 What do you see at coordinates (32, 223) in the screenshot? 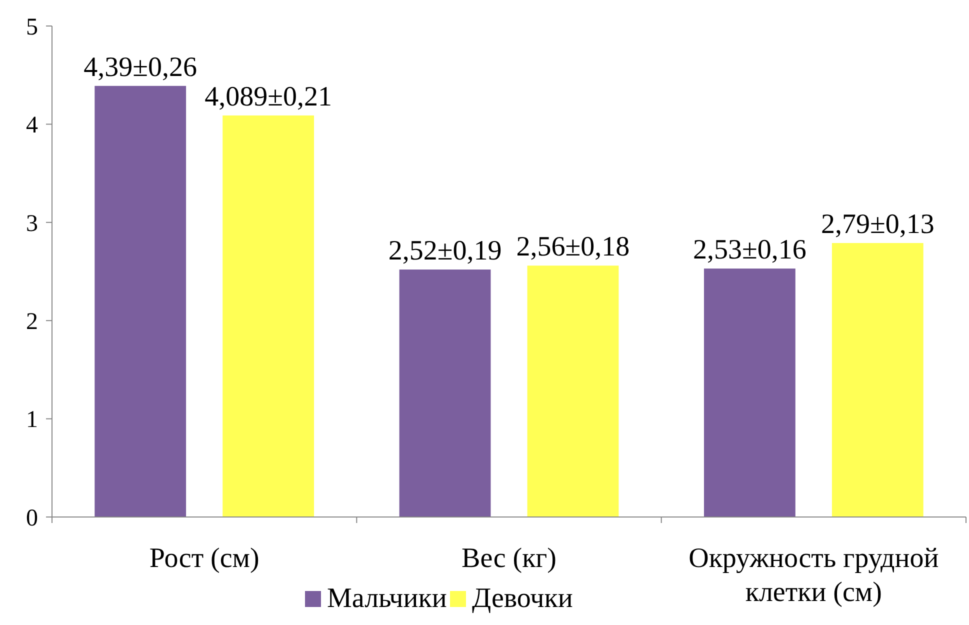
I see `y-tick-label: 3` at bounding box center [32, 223].